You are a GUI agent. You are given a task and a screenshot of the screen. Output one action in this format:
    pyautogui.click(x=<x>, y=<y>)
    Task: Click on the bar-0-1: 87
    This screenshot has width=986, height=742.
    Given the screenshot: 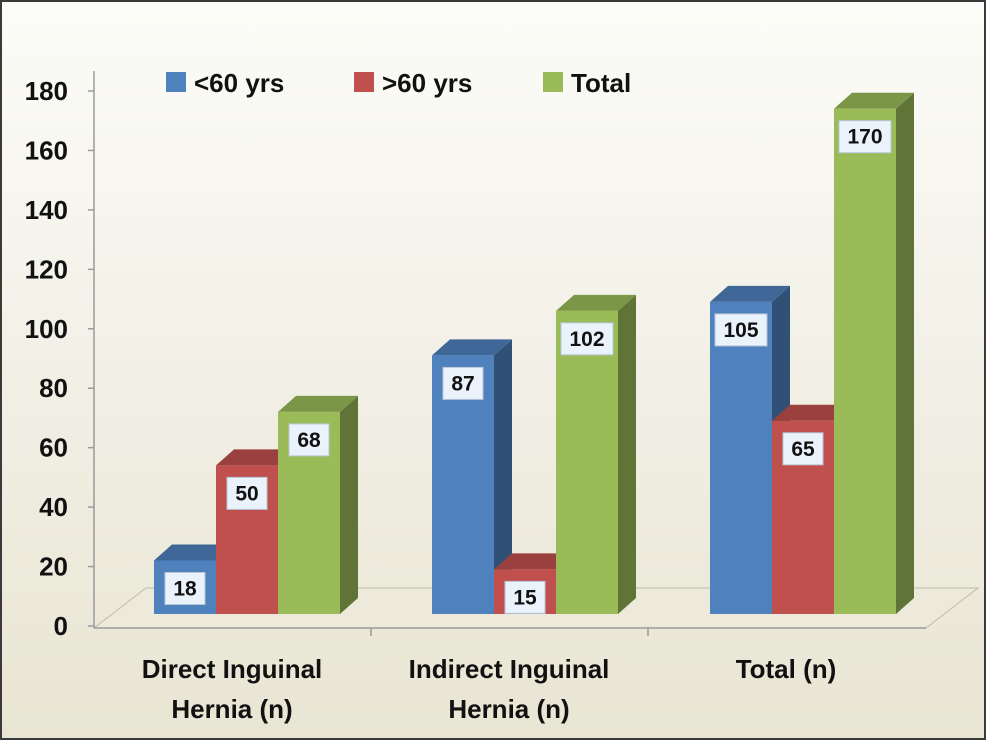 What is the action you would take?
    pyautogui.click(x=472, y=476)
    